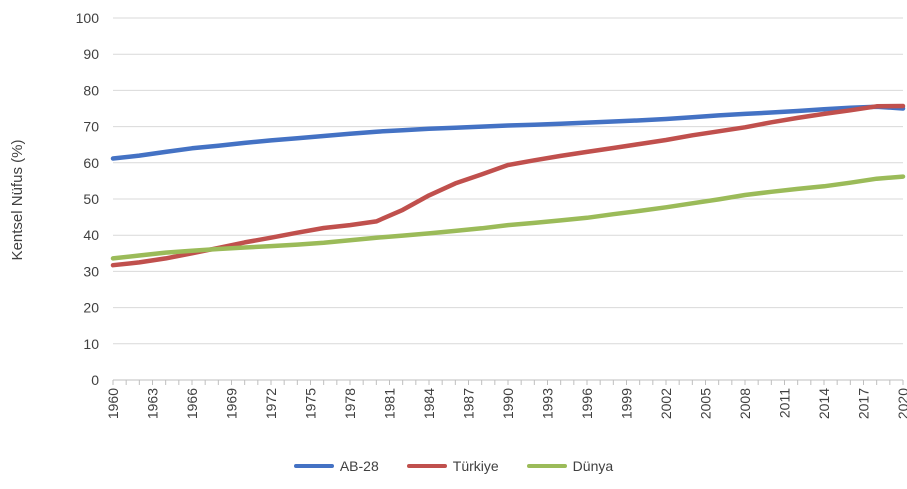 Image resolution: width=907 pixels, height=489 pixels. What do you see at coordinates (587, 403) in the screenshot?
I see `x-tick-label: 1996` at bounding box center [587, 403].